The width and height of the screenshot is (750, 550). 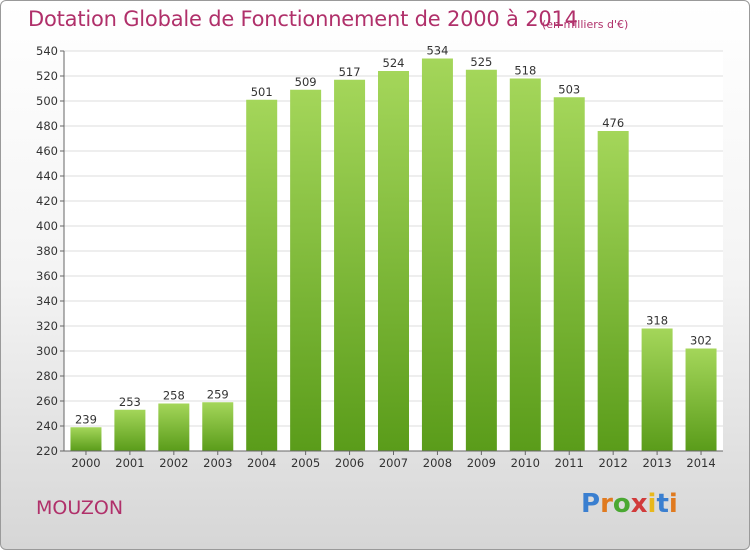 I want to click on y-tick-label: 220, so click(x=47, y=451).